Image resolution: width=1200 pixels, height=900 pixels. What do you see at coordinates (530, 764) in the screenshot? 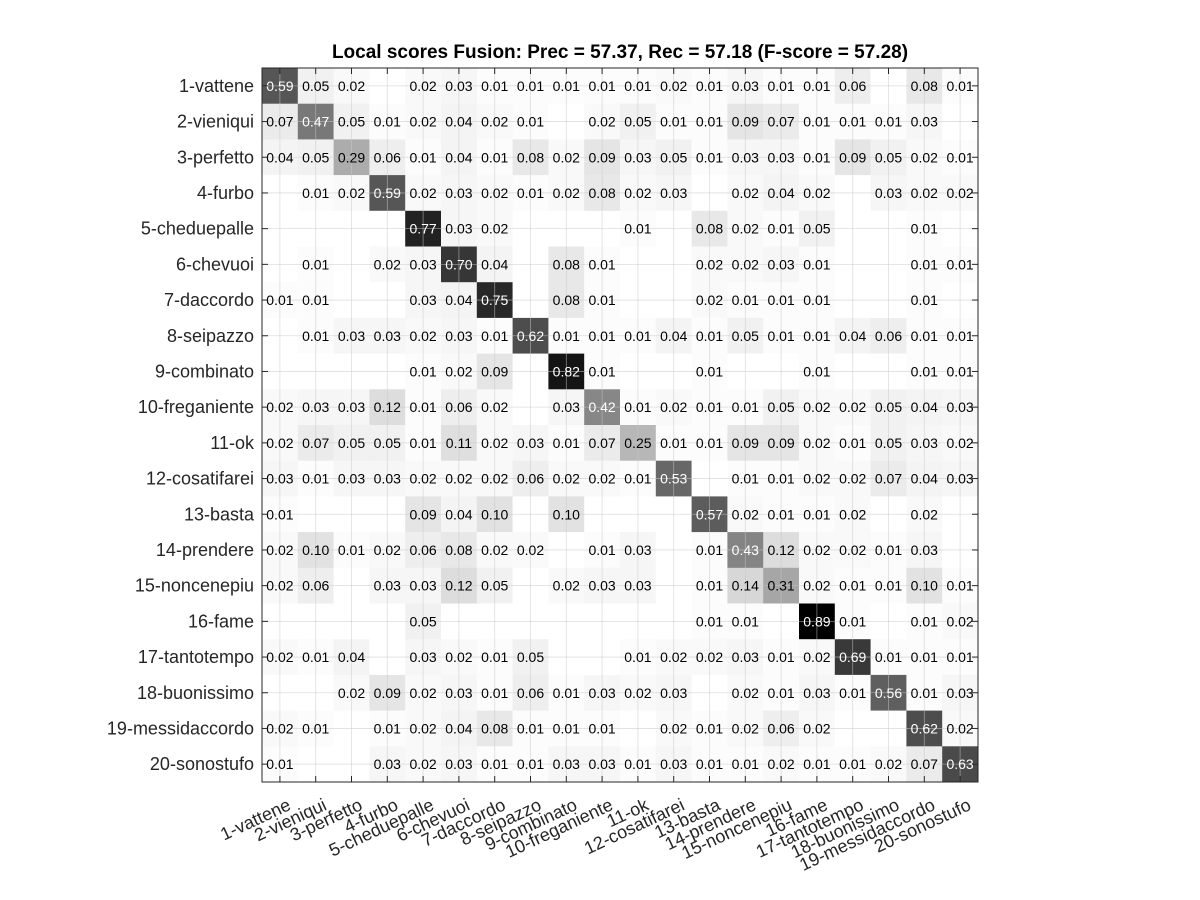
I see `cell-value-20-8: 0.01` at bounding box center [530, 764].